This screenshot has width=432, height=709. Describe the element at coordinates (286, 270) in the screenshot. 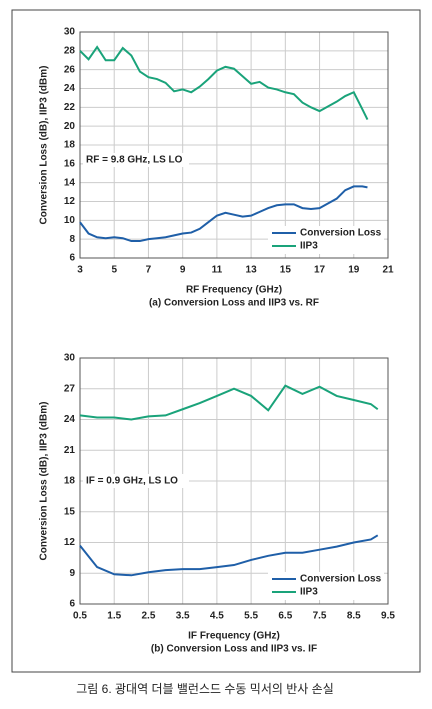

I see `x-tick-label: 15` at that location.